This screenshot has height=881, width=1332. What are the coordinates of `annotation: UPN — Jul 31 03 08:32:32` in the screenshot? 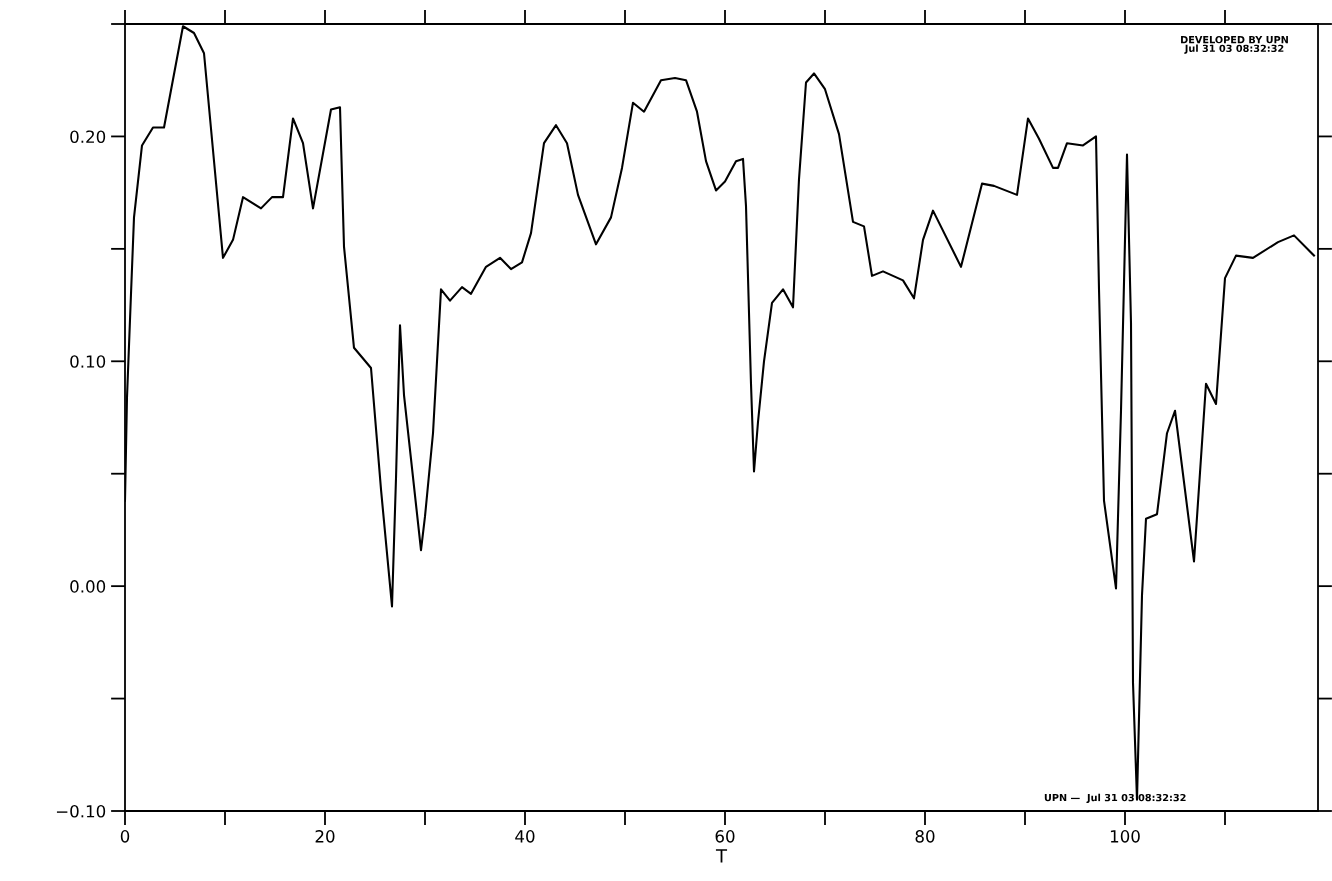 It's located at (1115, 798).